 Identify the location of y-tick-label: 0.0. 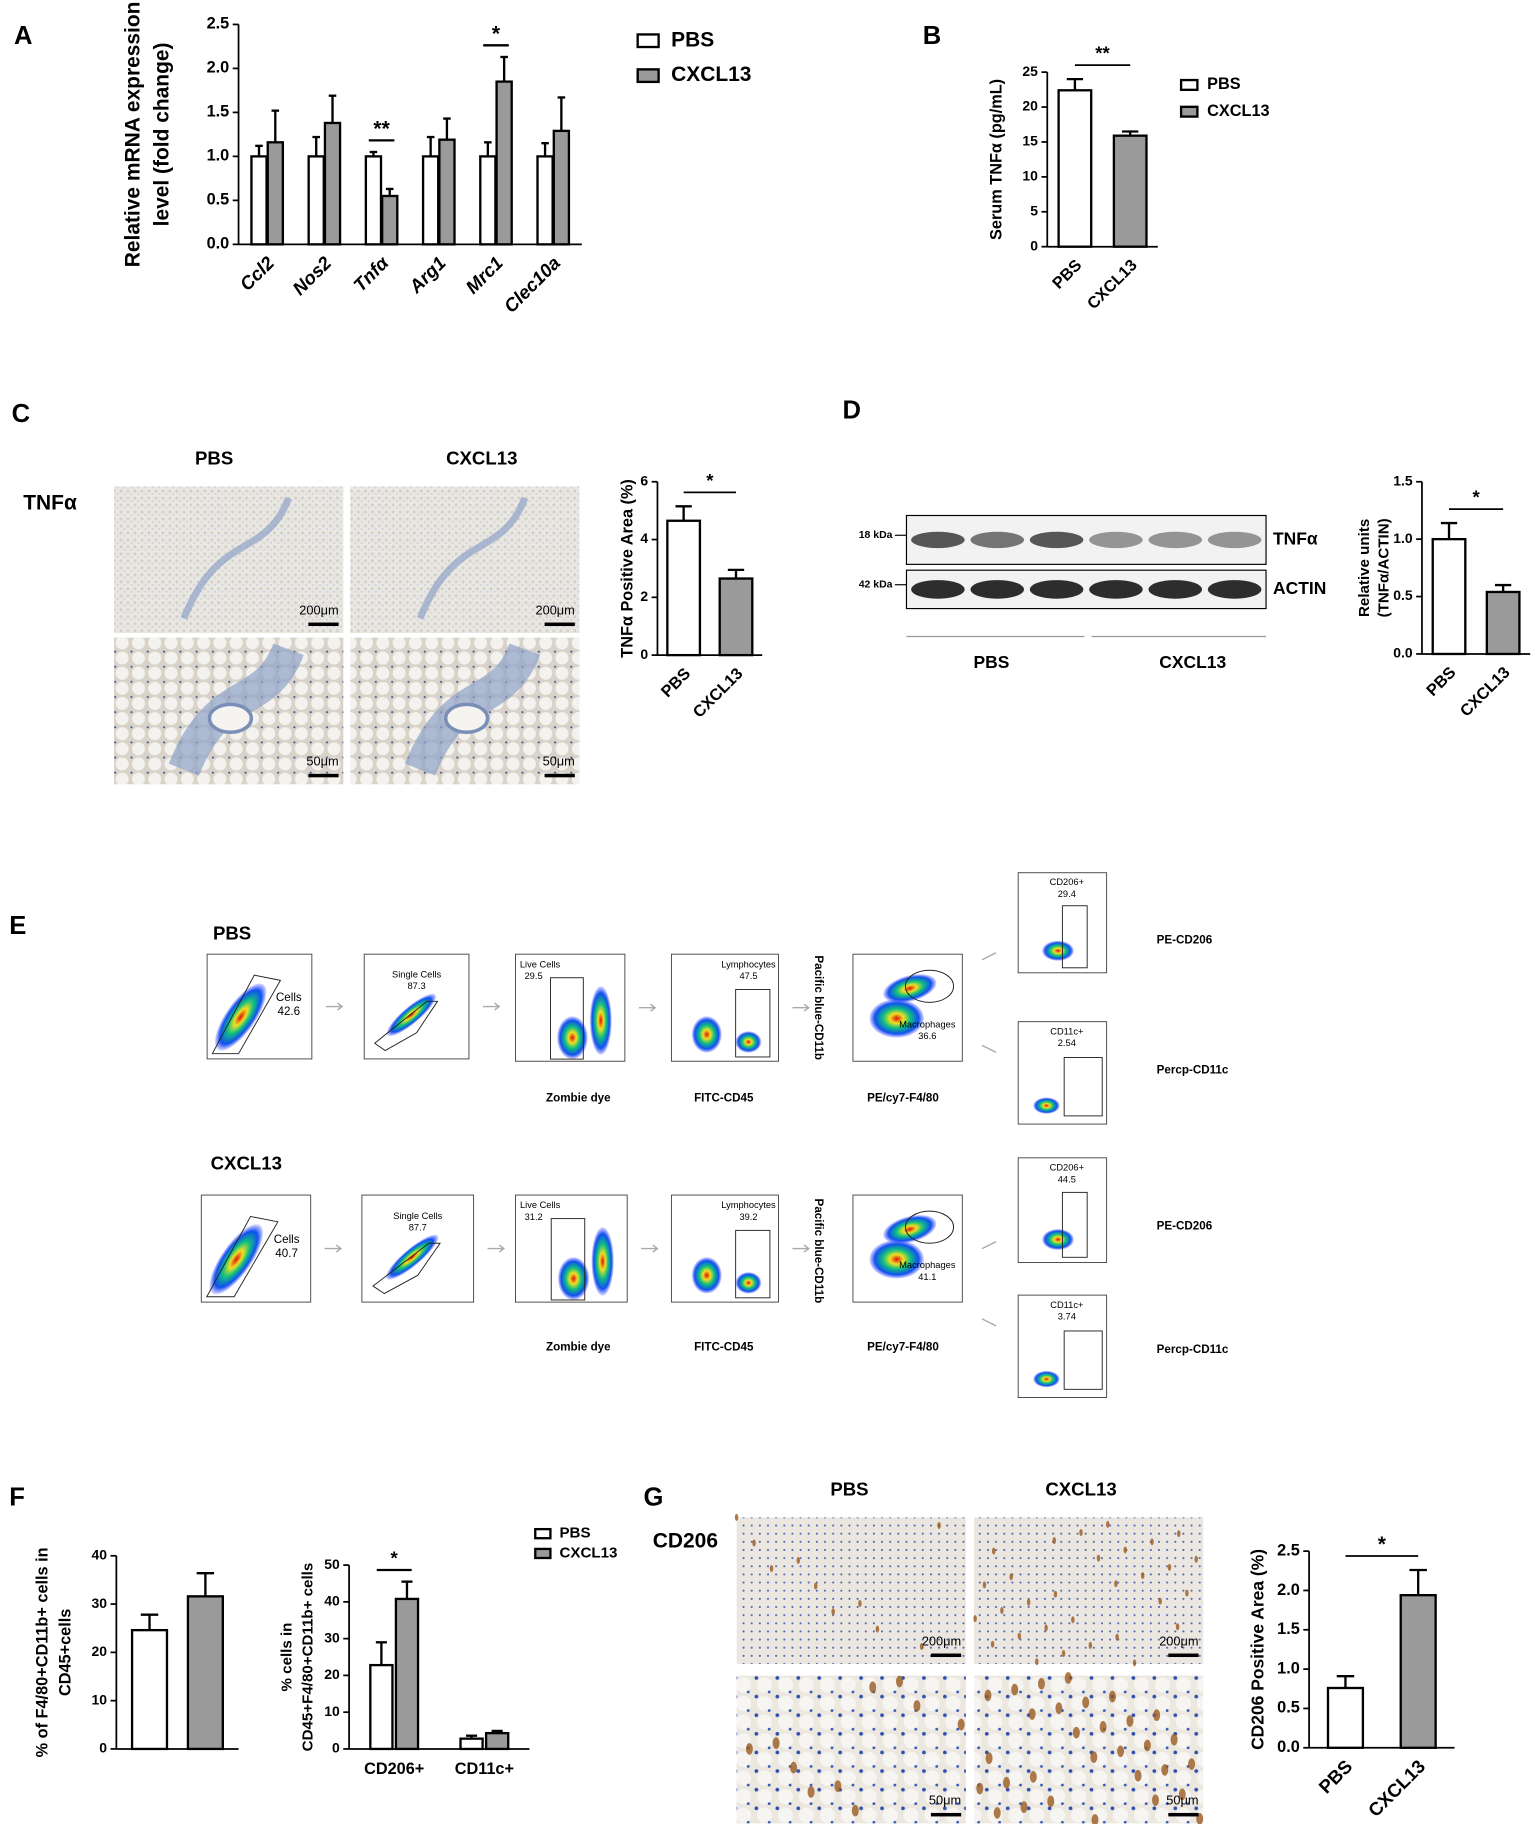
(1403, 653).